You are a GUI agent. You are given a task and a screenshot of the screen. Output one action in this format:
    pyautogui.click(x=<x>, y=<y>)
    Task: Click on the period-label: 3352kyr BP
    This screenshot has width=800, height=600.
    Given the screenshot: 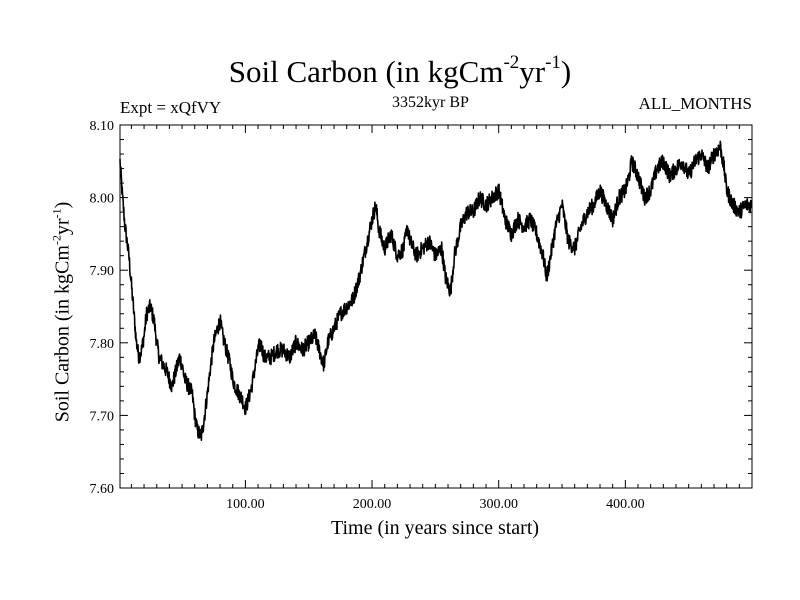 What is the action you would take?
    pyautogui.click(x=430, y=102)
    